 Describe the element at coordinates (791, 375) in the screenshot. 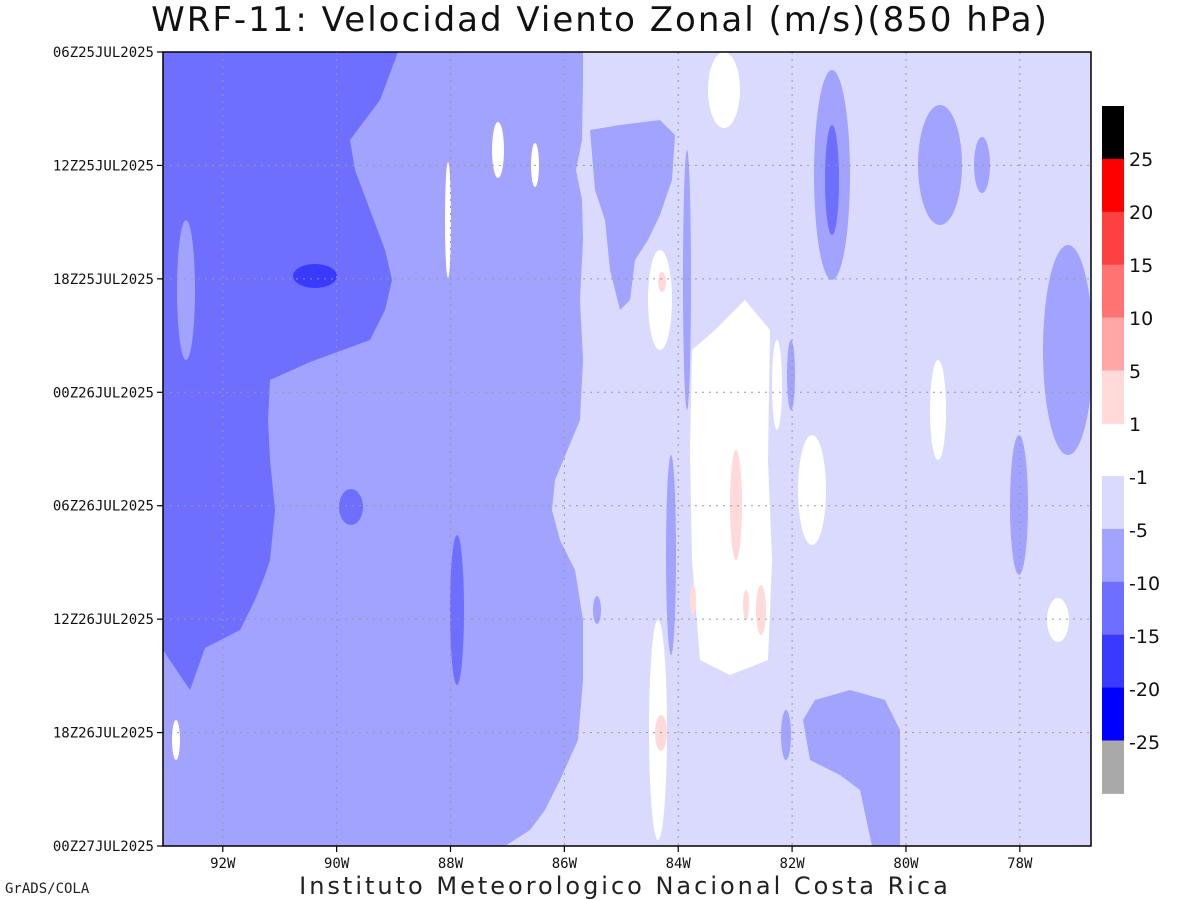

I see `region-82W-small` at that location.